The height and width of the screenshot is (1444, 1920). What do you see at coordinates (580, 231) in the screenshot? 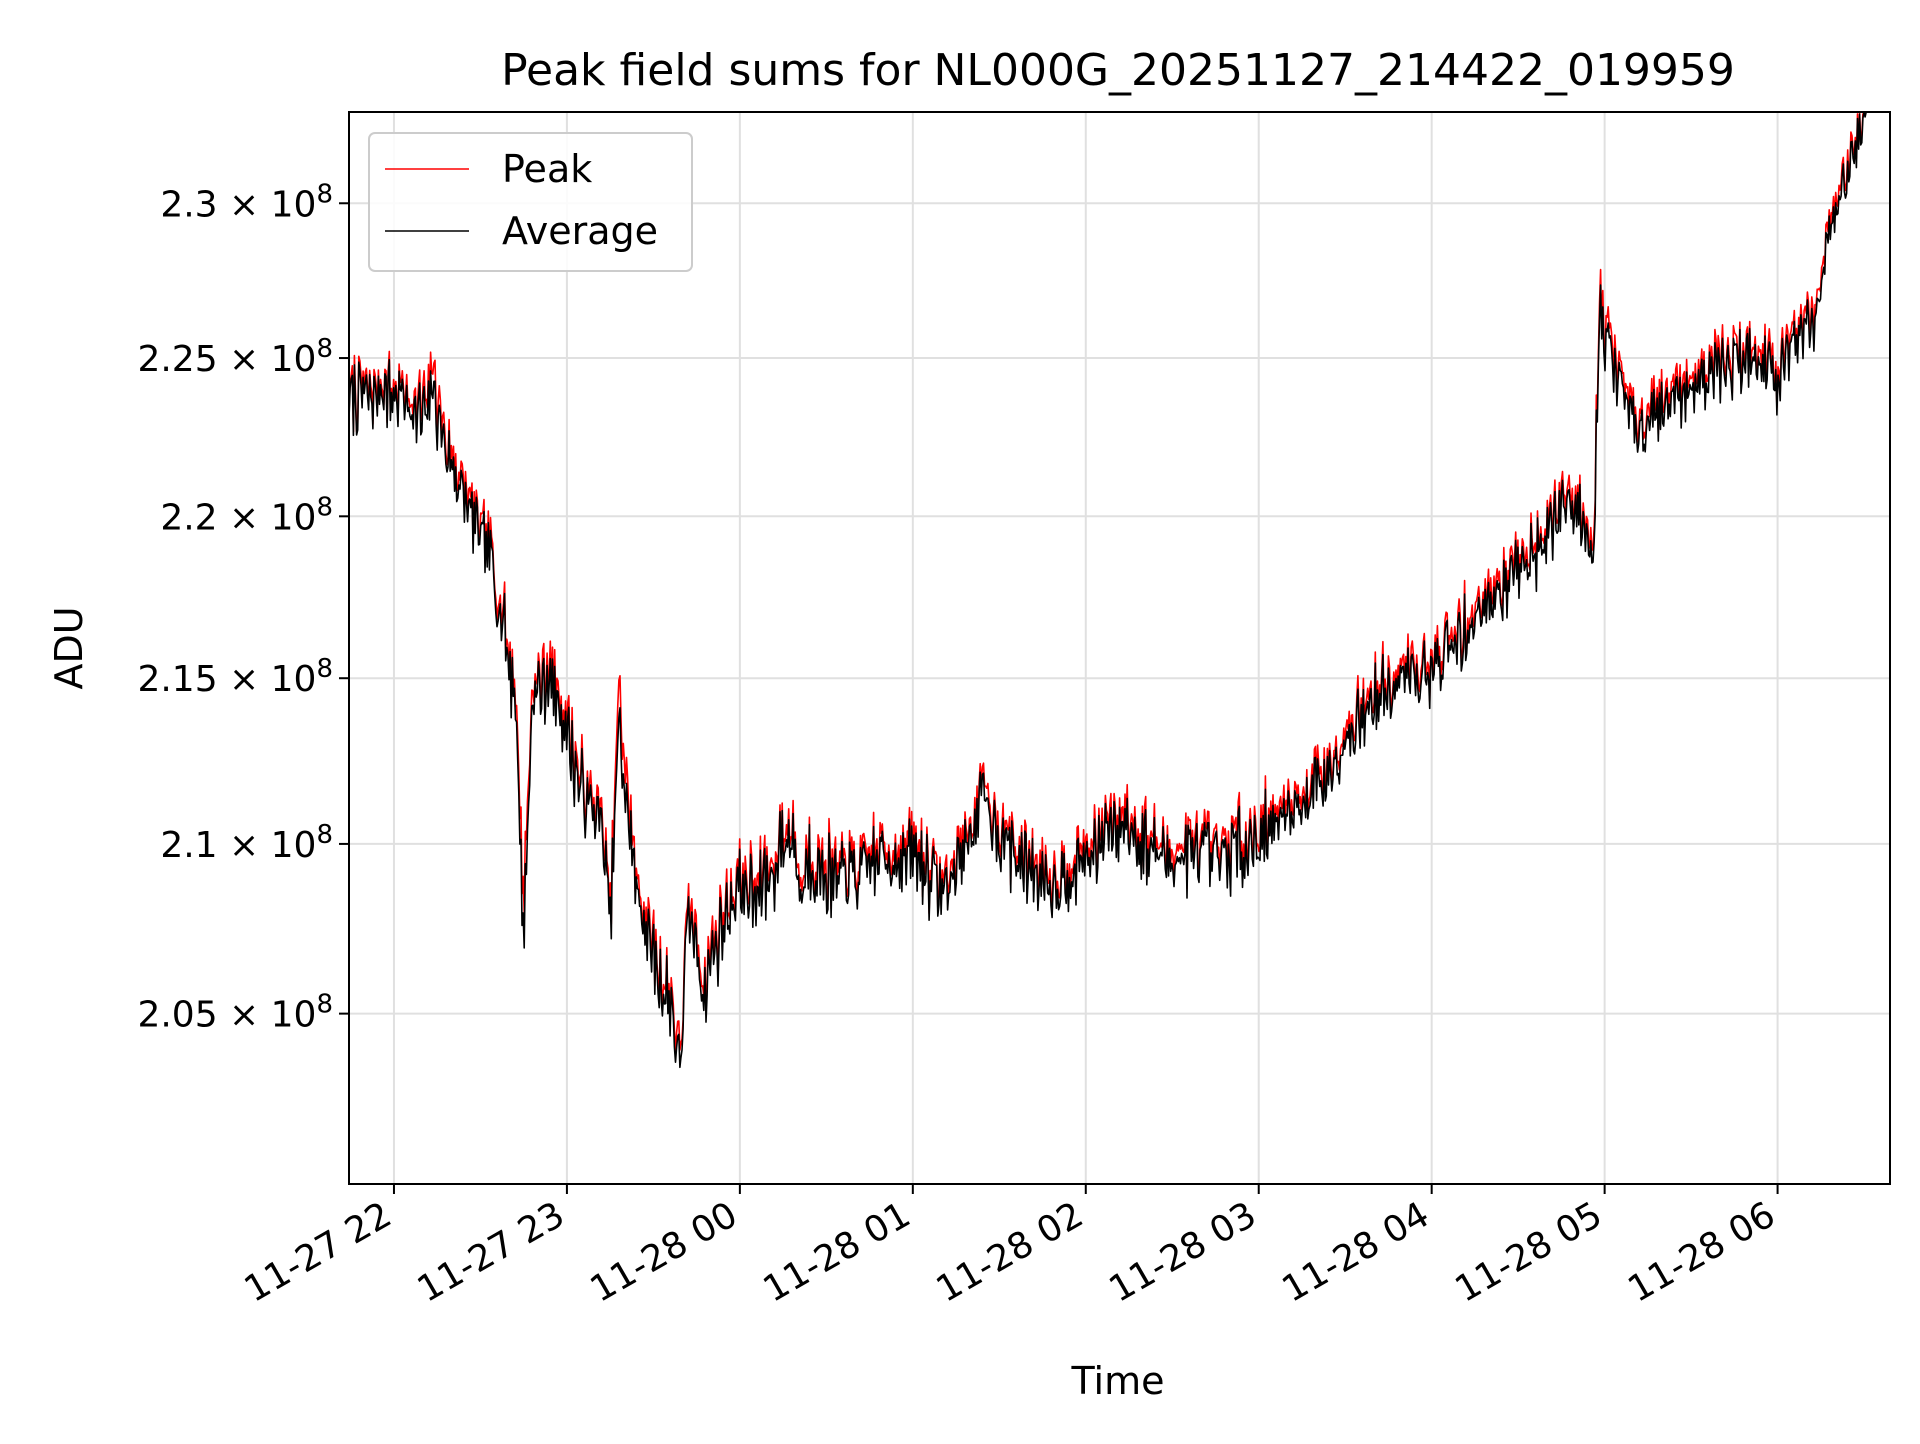
I see `legend-label-average: Average` at bounding box center [580, 231].